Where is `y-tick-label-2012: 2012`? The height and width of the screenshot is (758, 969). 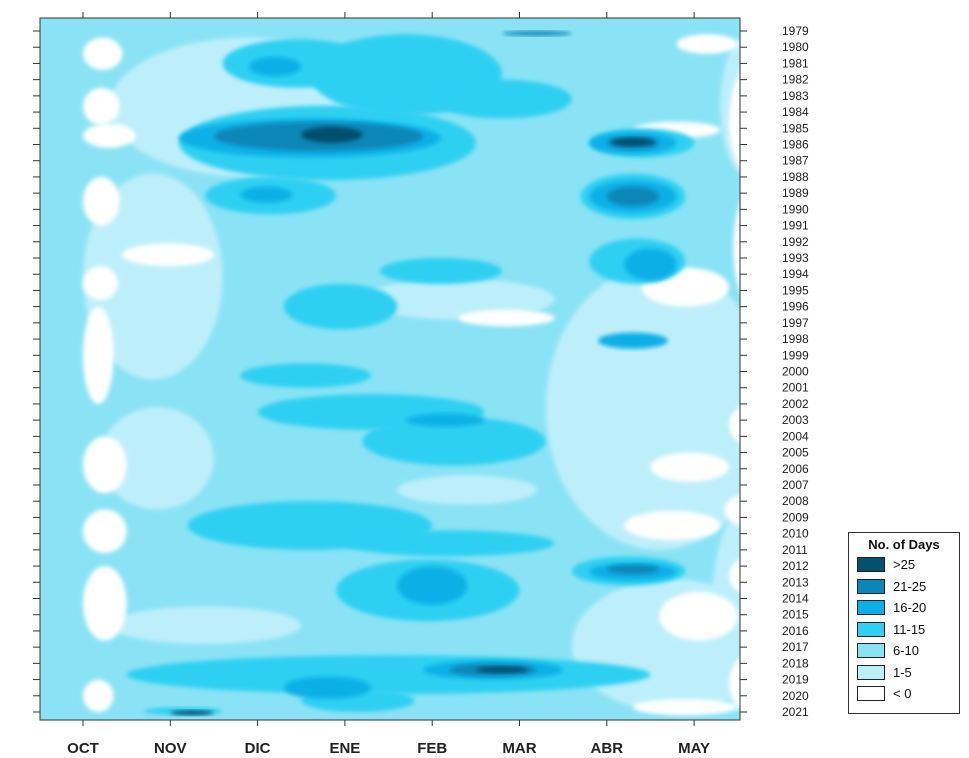 y-tick-label-2012: 2012 is located at coordinates (795, 566).